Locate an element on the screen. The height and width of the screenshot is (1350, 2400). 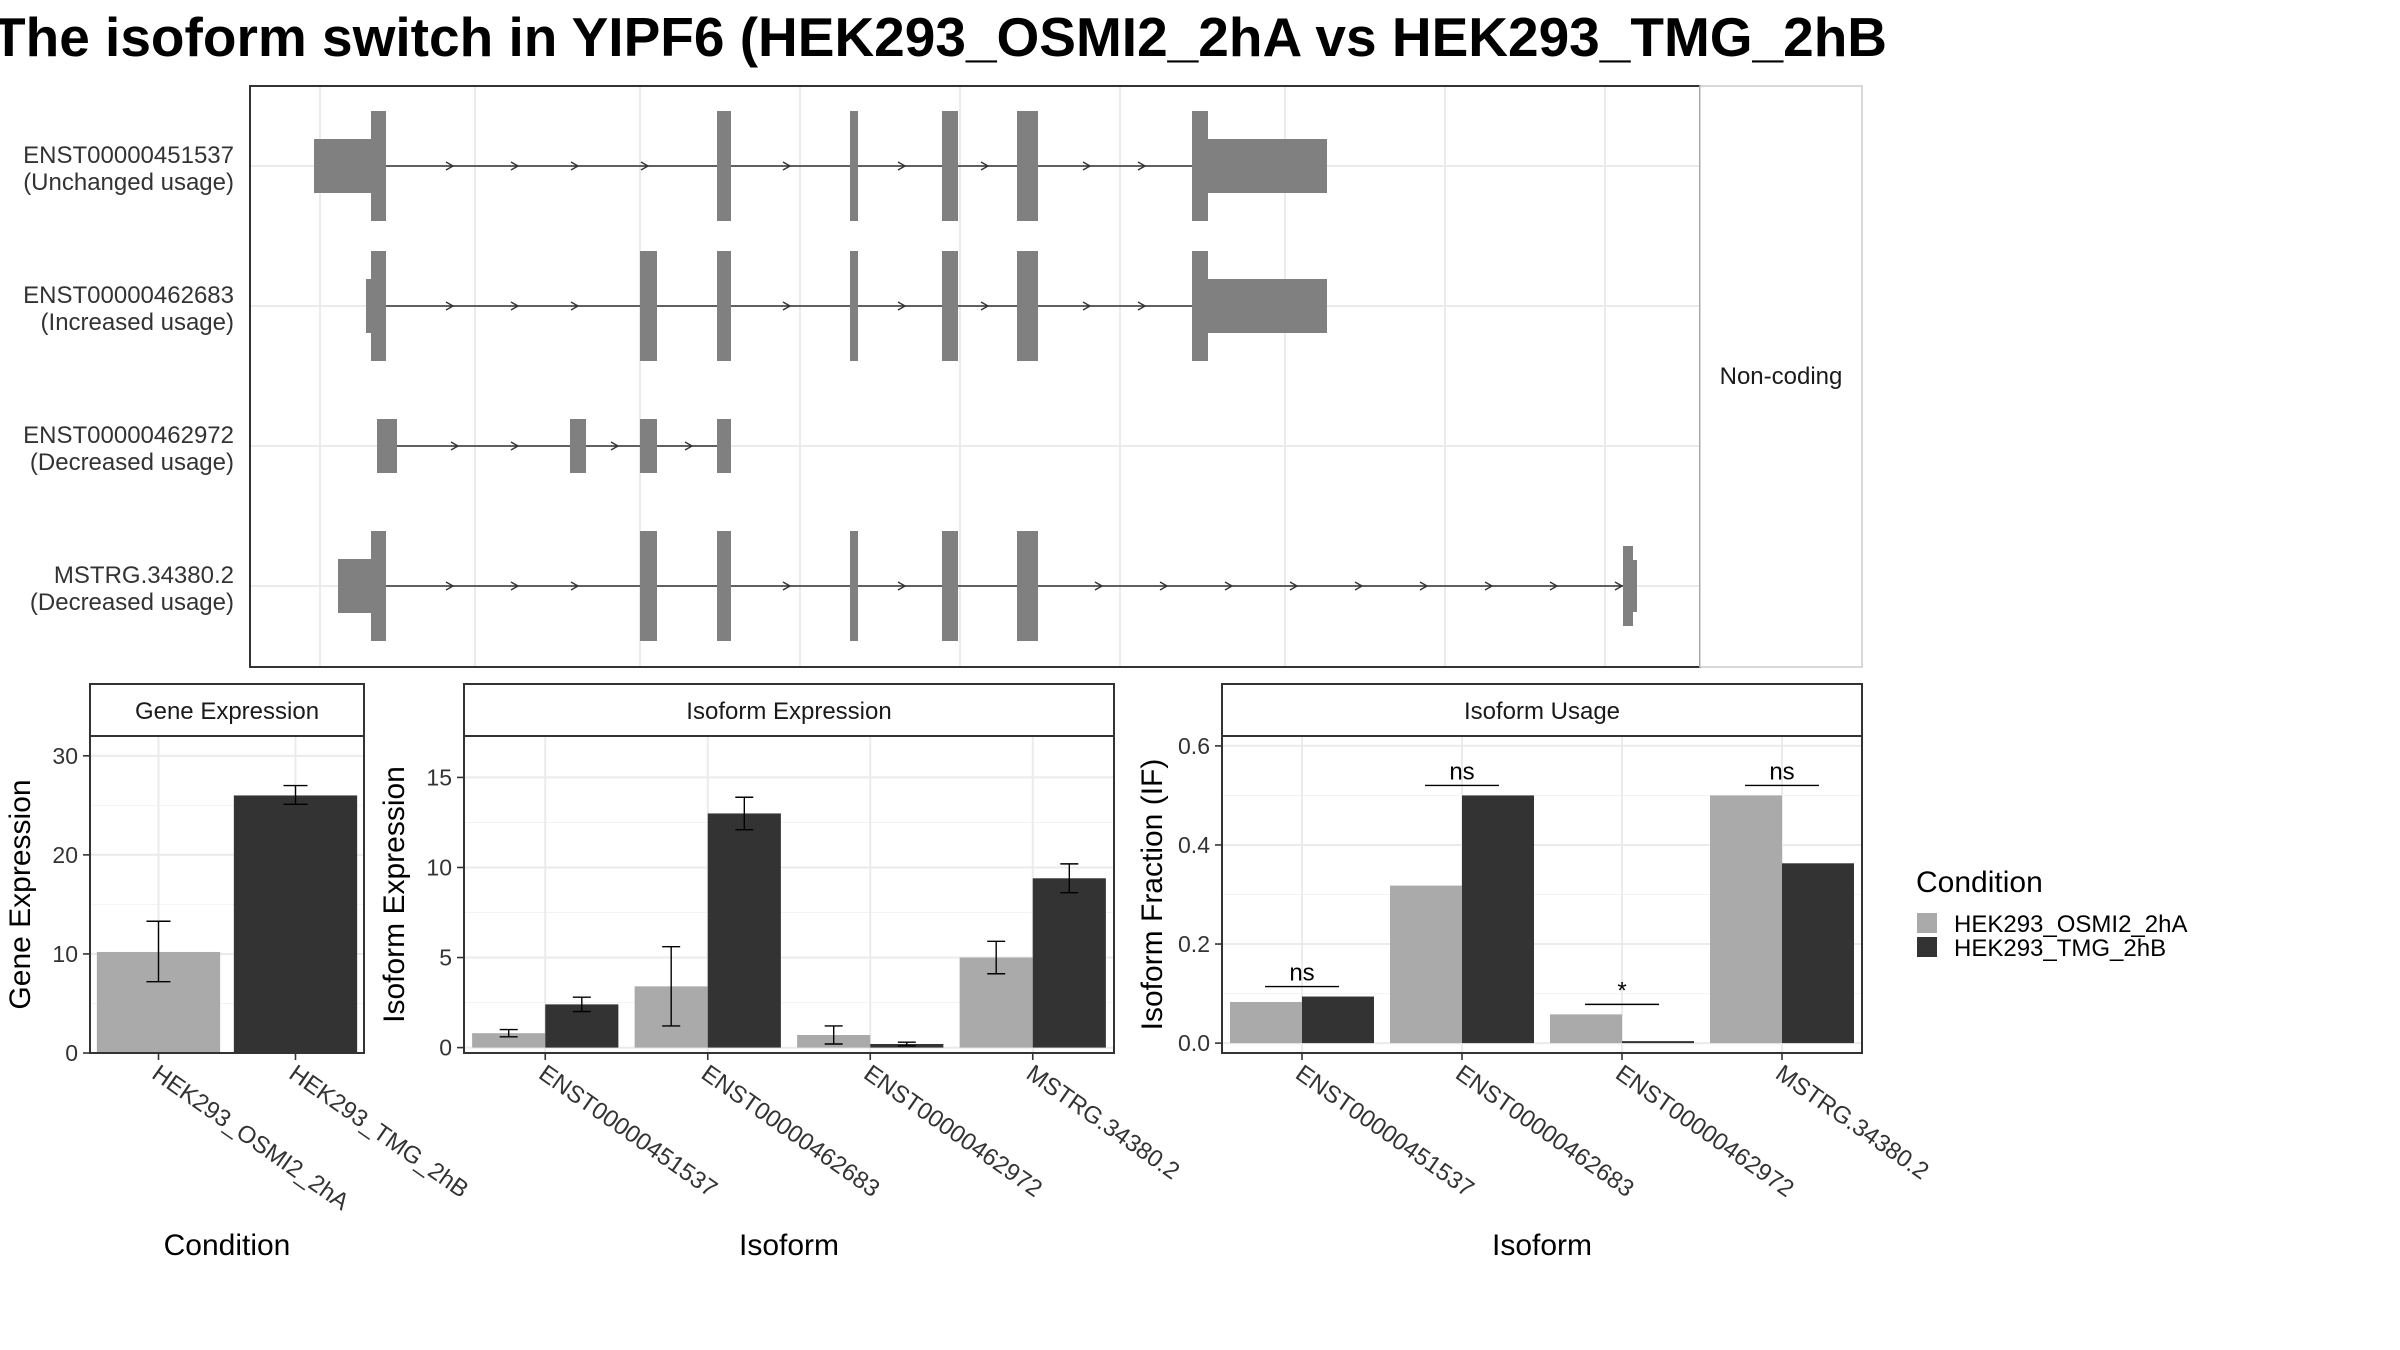
significance-label-enst00000451537: ns is located at coordinates (1301, 973).